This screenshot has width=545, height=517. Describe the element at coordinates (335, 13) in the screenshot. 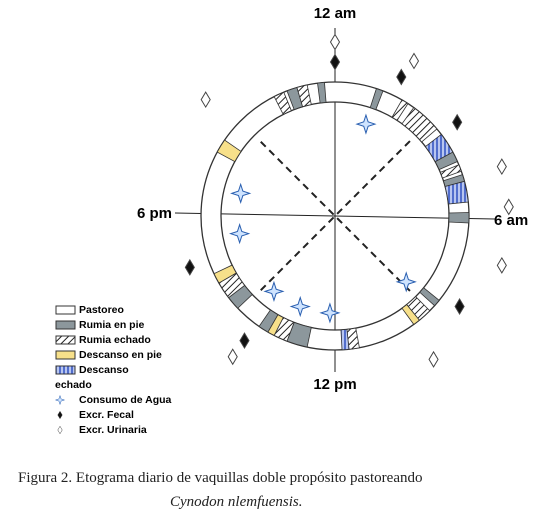

I see `hour-label: 12 am` at that location.